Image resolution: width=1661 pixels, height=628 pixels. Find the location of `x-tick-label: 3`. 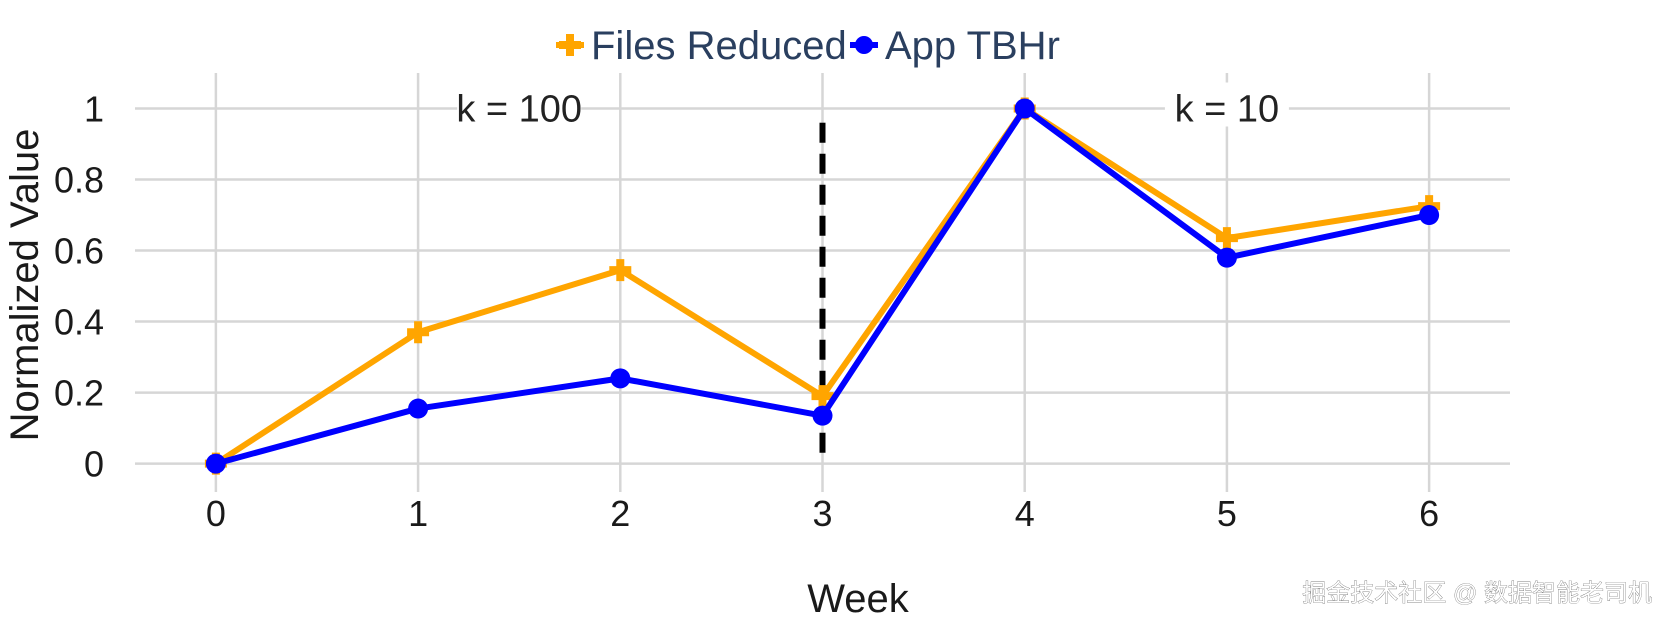

x-tick-label: 3 is located at coordinates (822, 513).